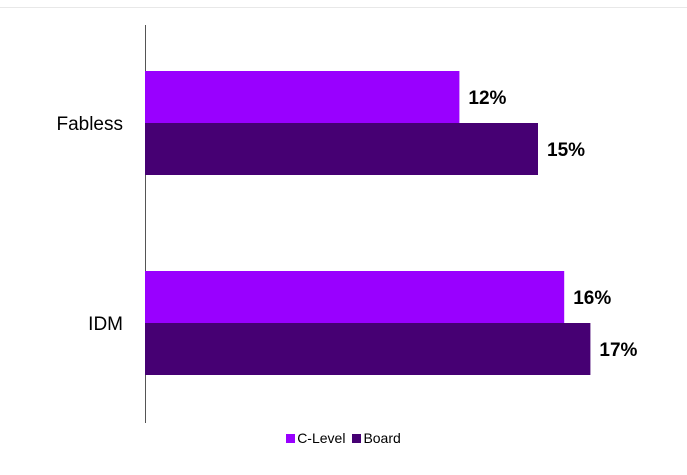 This screenshot has height=475, width=687. Describe the element at coordinates (291, 438) in the screenshot. I see `legend-swatch-c-level` at that location.